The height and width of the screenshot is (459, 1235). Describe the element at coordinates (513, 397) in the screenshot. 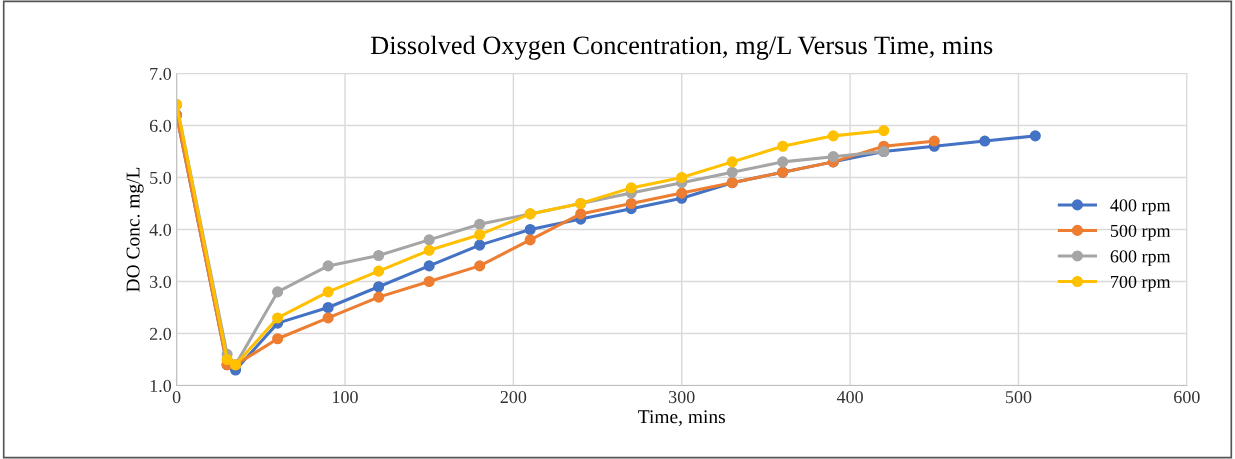

I see `x-tick-label: 200` at that location.